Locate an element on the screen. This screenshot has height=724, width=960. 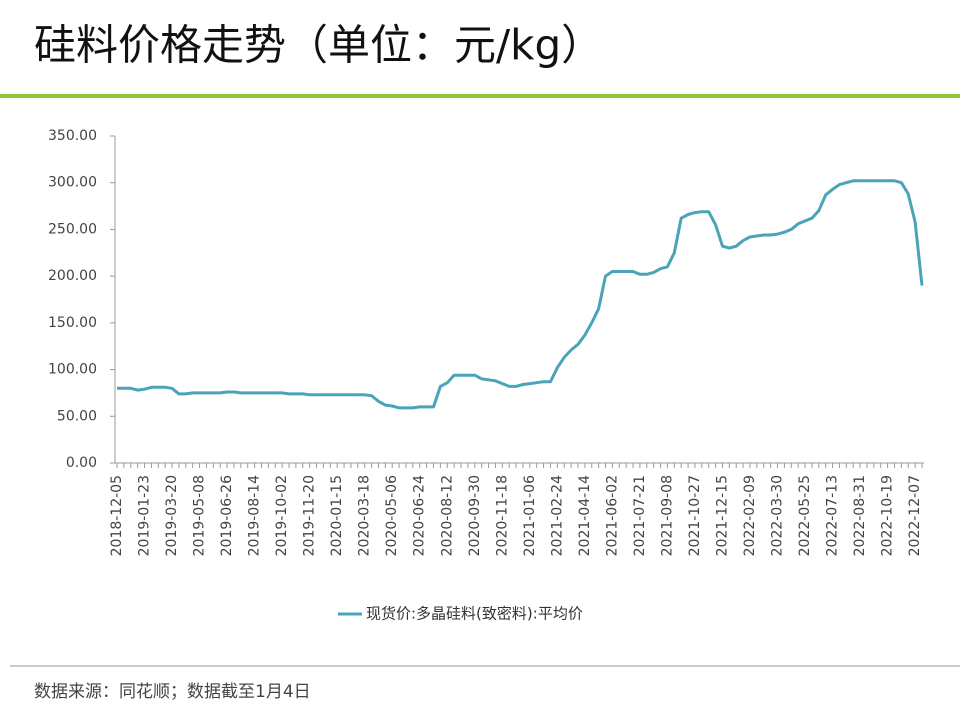
x-tick-label: 2020-03-18 is located at coordinates (365, 515).